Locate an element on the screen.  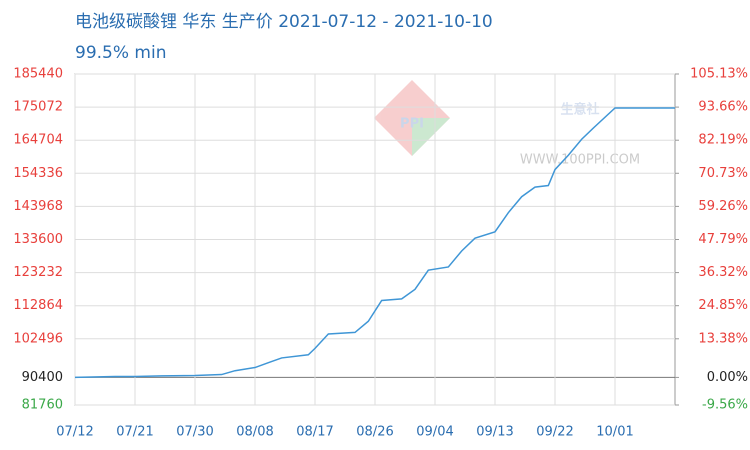
y-tick-label: 175072 is located at coordinates (38, 107).